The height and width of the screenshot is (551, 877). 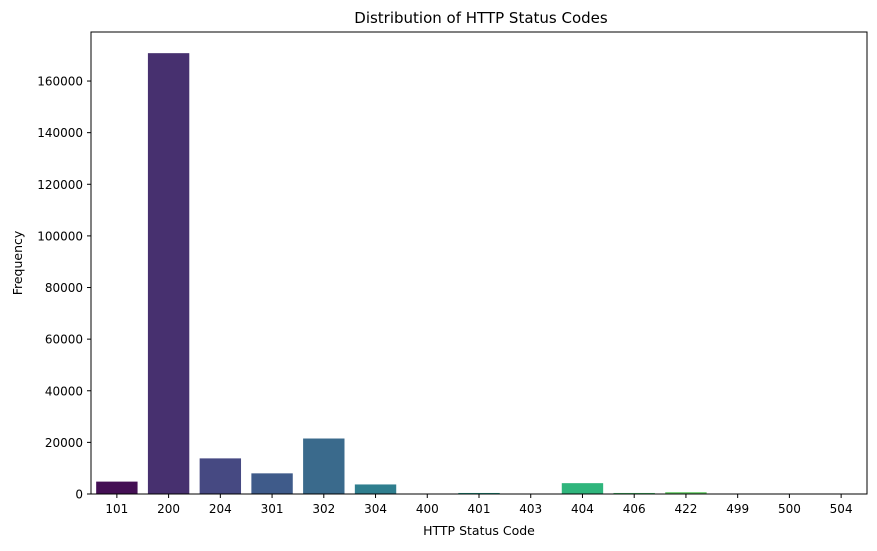 What do you see at coordinates (64, 391) in the screenshot?
I see `y-tick-label: 40000` at bounding box center [64, 391].